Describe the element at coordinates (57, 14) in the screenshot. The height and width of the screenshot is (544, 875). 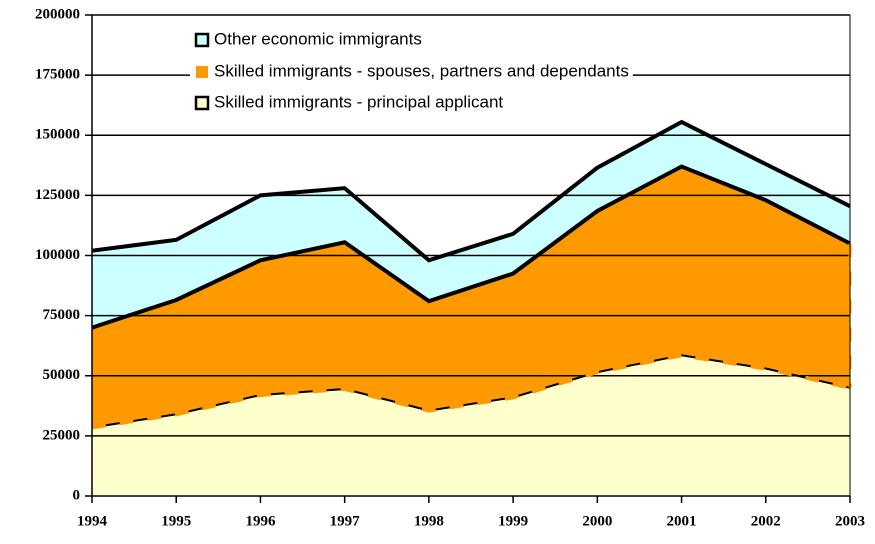
I see `y-tick-label: 200000` at that location.